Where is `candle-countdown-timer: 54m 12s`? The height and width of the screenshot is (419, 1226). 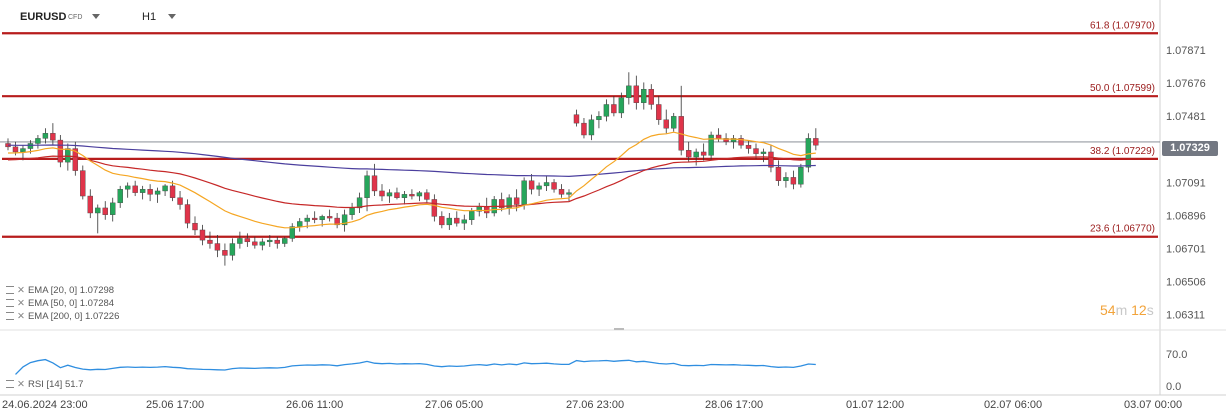
candle-countdown-timer: 54m 12s is located at coordinates (1127, 310).